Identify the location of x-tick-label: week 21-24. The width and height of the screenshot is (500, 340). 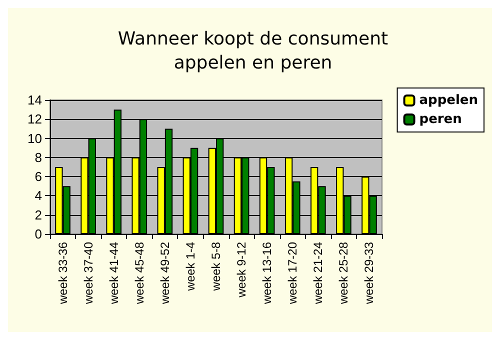
(318, 274).